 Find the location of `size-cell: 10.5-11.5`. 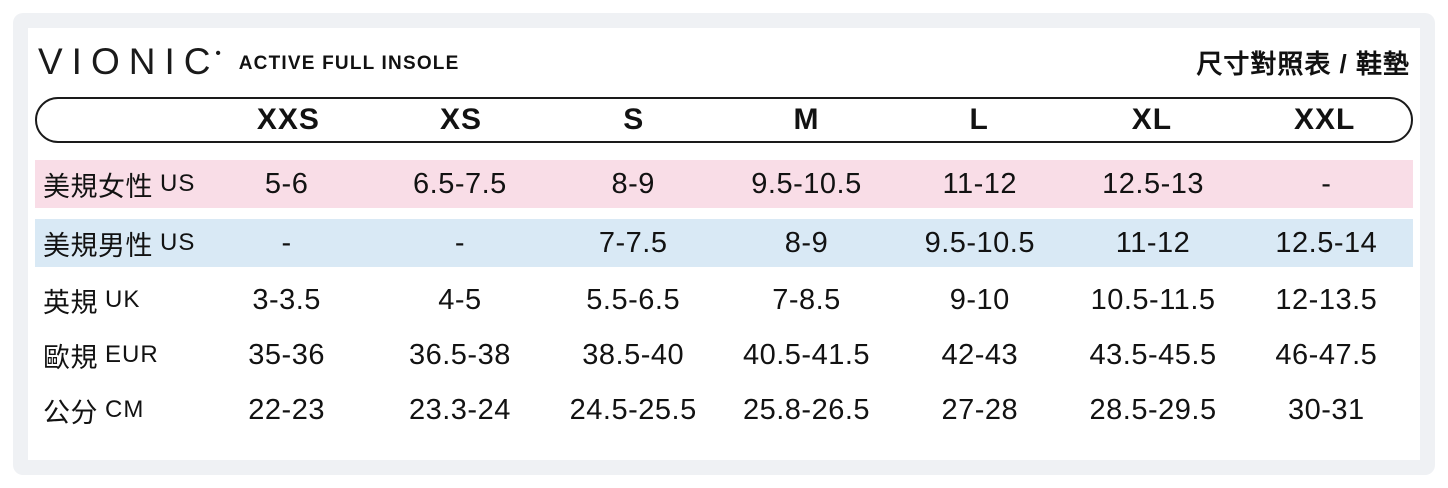

size-cell: 10.5-11.5 is located at coordinates (1153, 299).